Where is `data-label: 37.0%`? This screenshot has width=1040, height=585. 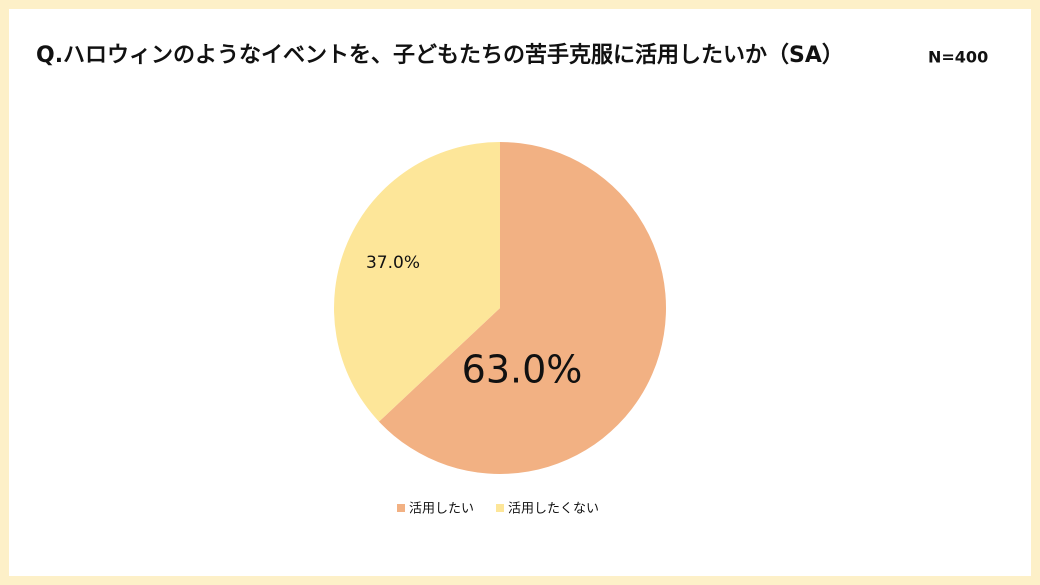 data-label: 37.0% is located at coordinates (393, 263).